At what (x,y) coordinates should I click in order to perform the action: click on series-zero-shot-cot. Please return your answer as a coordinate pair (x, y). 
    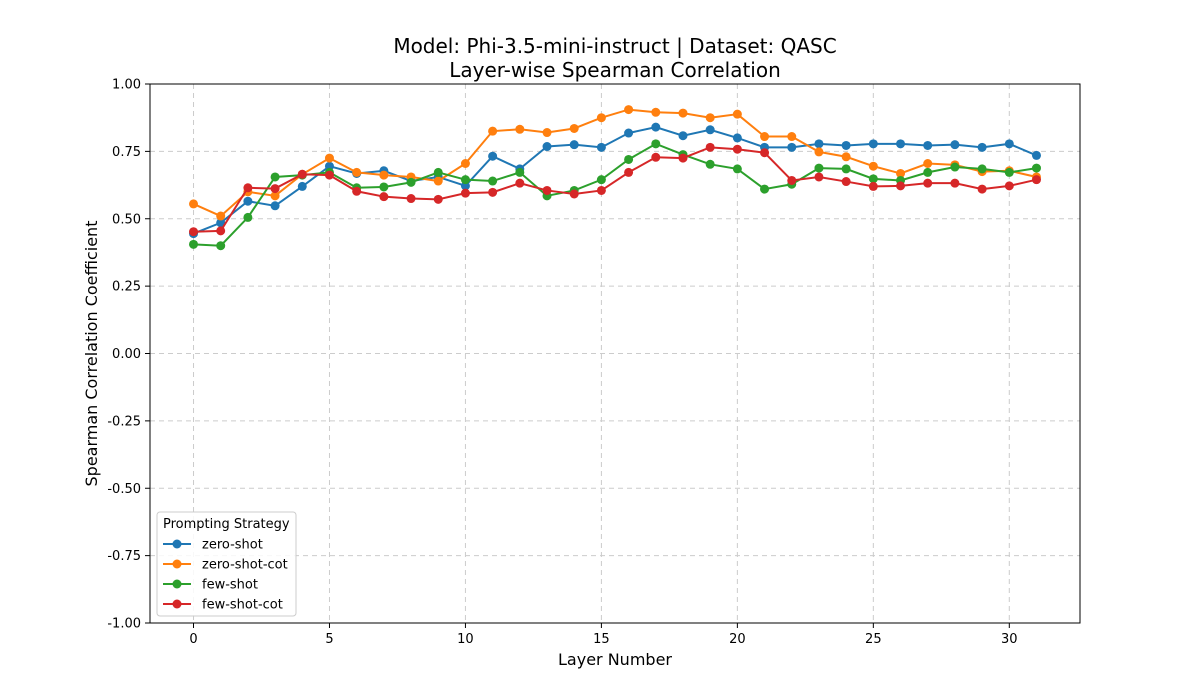
    Looking at the image, I should click on (615, 163).